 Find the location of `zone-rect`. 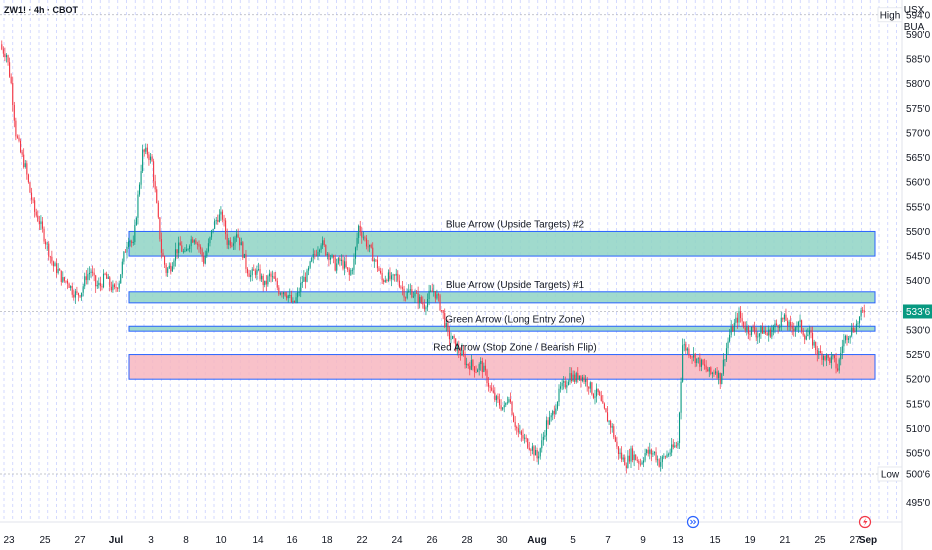

zone-rect is located at coordinates (502, 297).